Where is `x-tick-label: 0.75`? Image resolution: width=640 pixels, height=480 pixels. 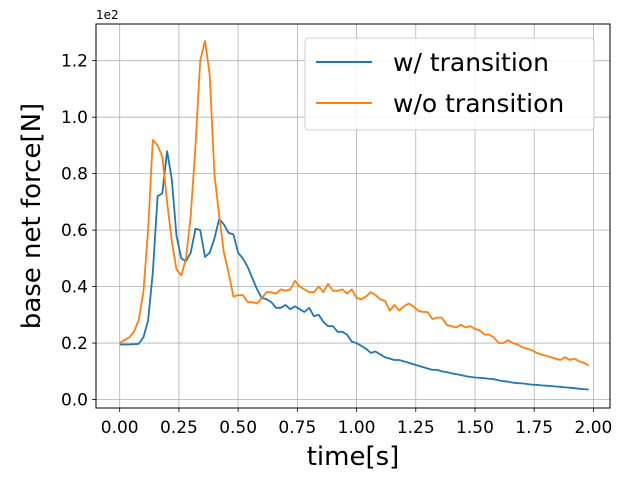
x-tick-label: 0.75 is located at coordinates (297, 428).